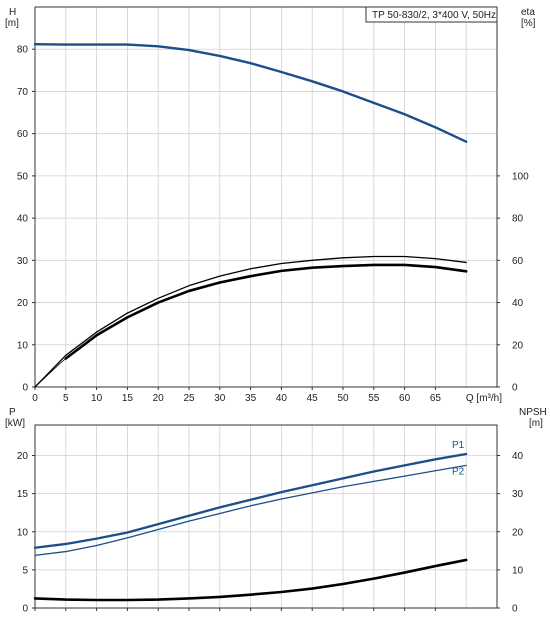  Describe the element at coordinates (282, 398) in the screenshot. I see `x-tick-label: 40` at that location.